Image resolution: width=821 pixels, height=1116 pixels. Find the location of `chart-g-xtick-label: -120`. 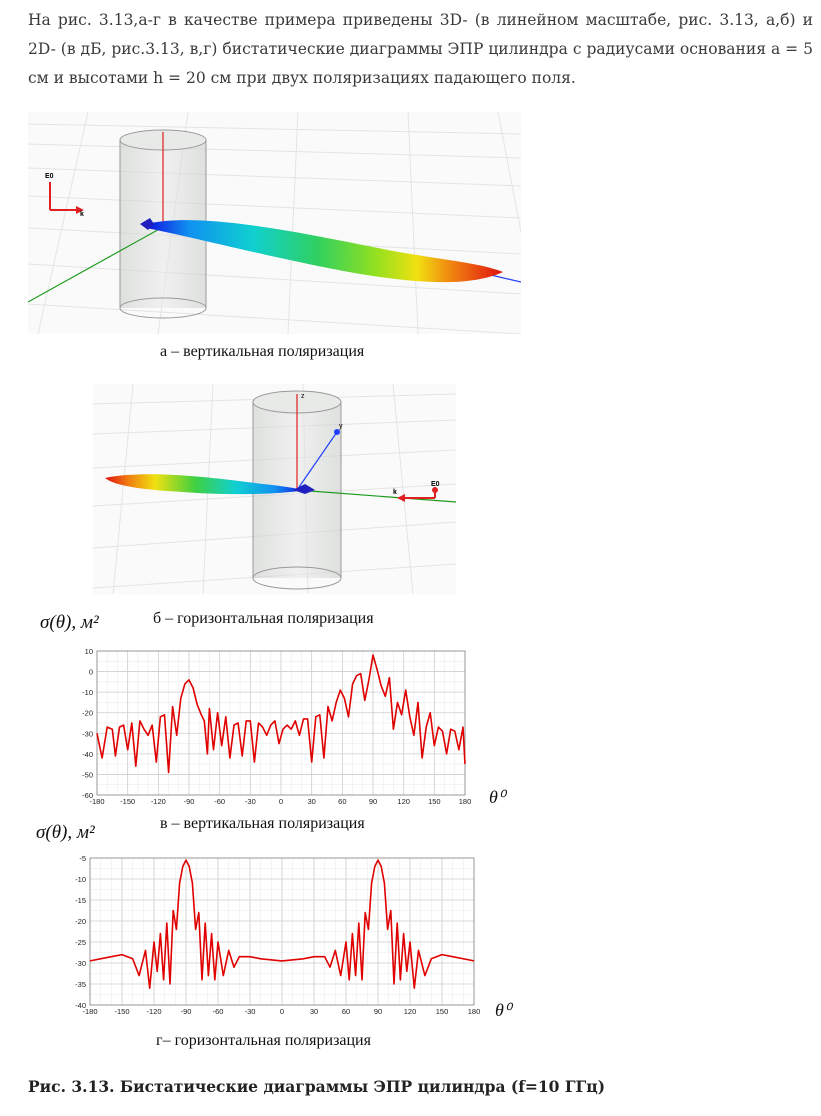

chart-g-xtick-label: -120 is located at coordinates (153, 1011).